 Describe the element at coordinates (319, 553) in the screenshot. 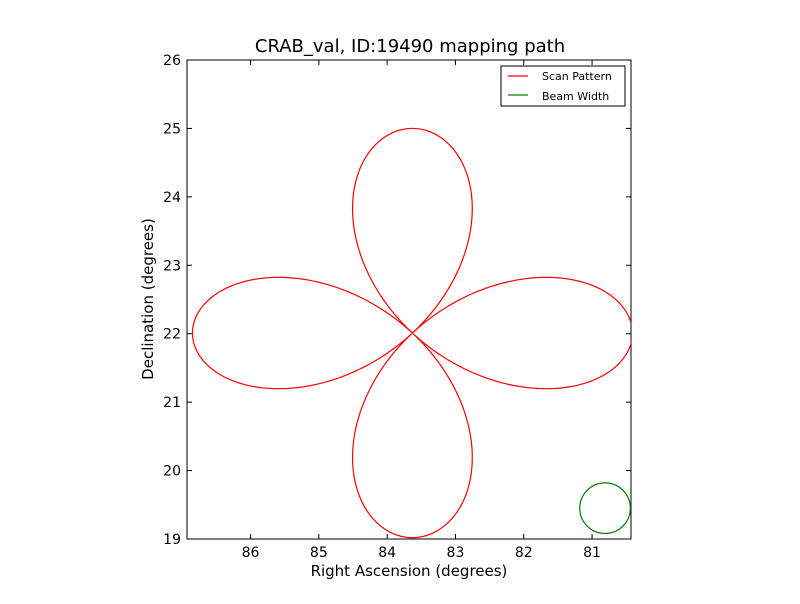

I see `x-tick-label: 85` at that location.